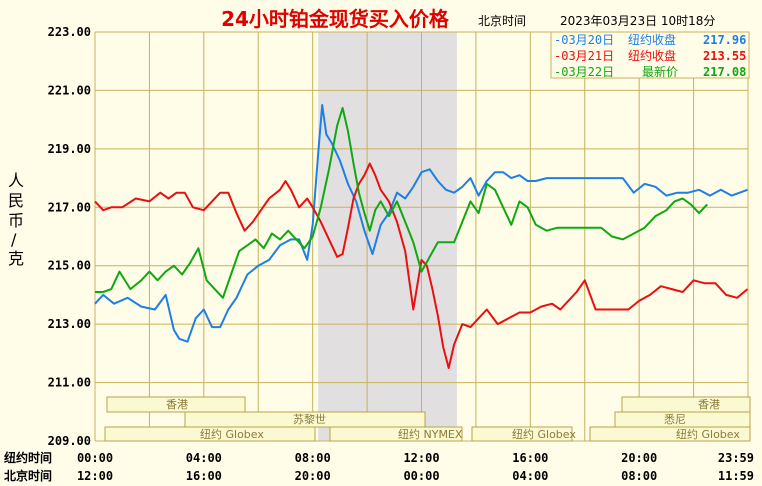 Image resolution: width=762 pixels, height=486 pixels. What do you see at coordinates (709, 404) in the screenshot?
I see `session-label-hongkong-right: 香港` at bounding box center [709, 404].